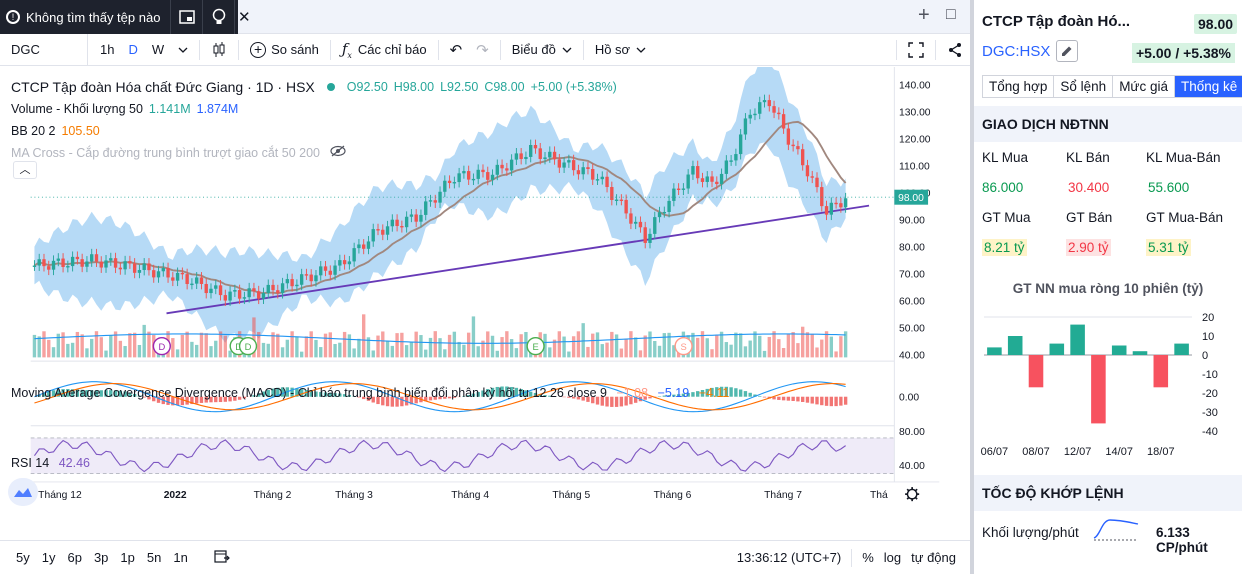  I want to click on volume-per-minute-value: 6.133 CP/phút, so click(1182, 540).